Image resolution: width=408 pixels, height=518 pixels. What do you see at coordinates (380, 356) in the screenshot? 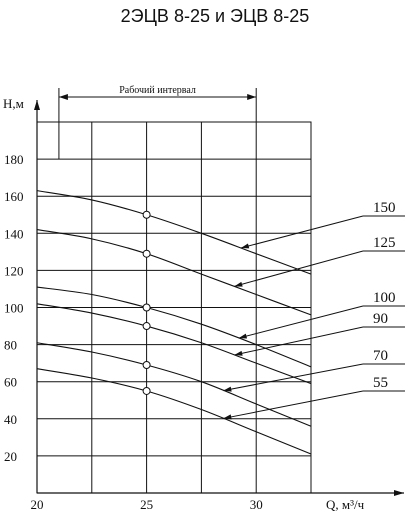
I see `series-label: 70` at bounding box center [380, 356].